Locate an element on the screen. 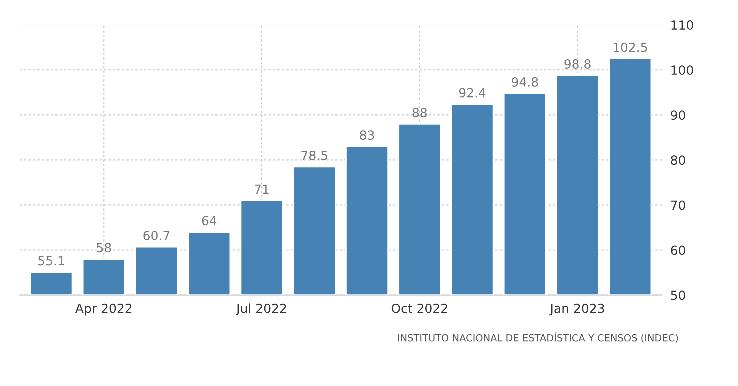 This screenshot has width=738, height=386. data-label: 55.1 is located at coordinates (51, 261).